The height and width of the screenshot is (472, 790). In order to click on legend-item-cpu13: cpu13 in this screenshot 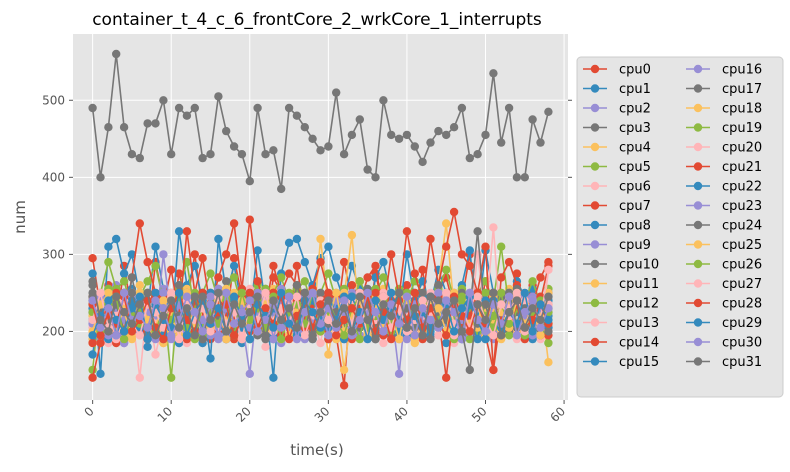, I will do `click(621, 323)`.